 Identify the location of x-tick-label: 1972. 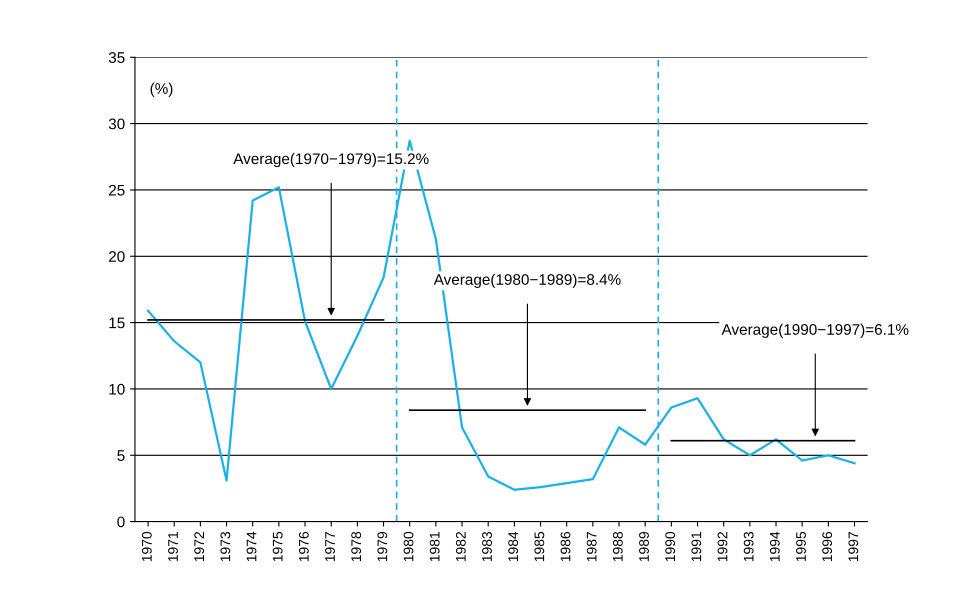
(199, 547).